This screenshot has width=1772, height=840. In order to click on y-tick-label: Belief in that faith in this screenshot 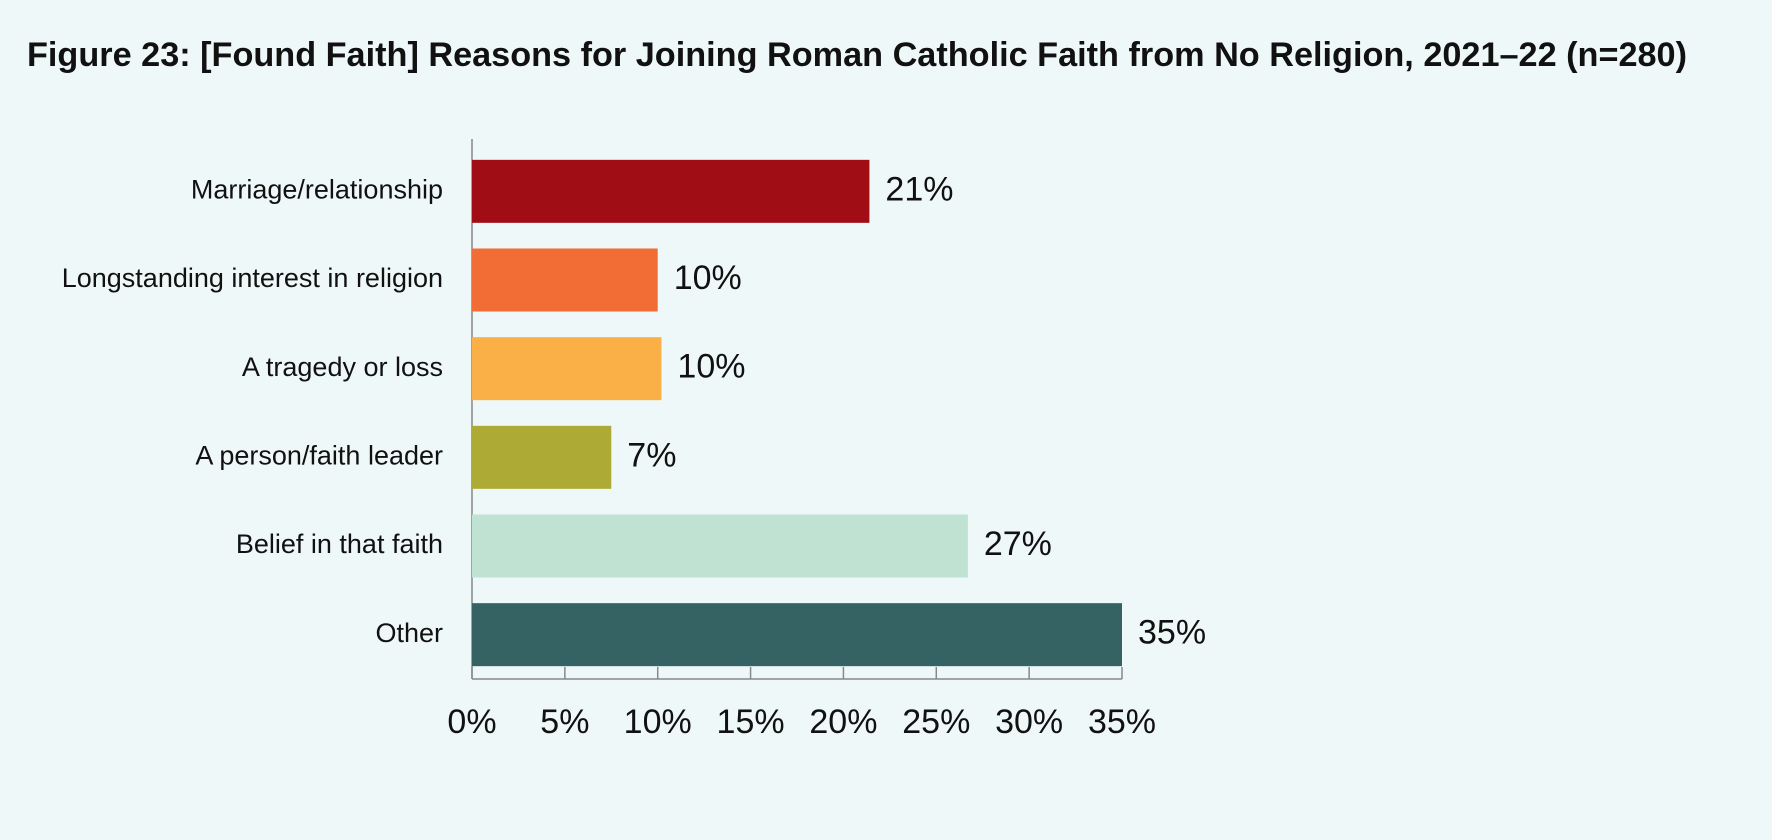, I will do `click(339, 544)`.